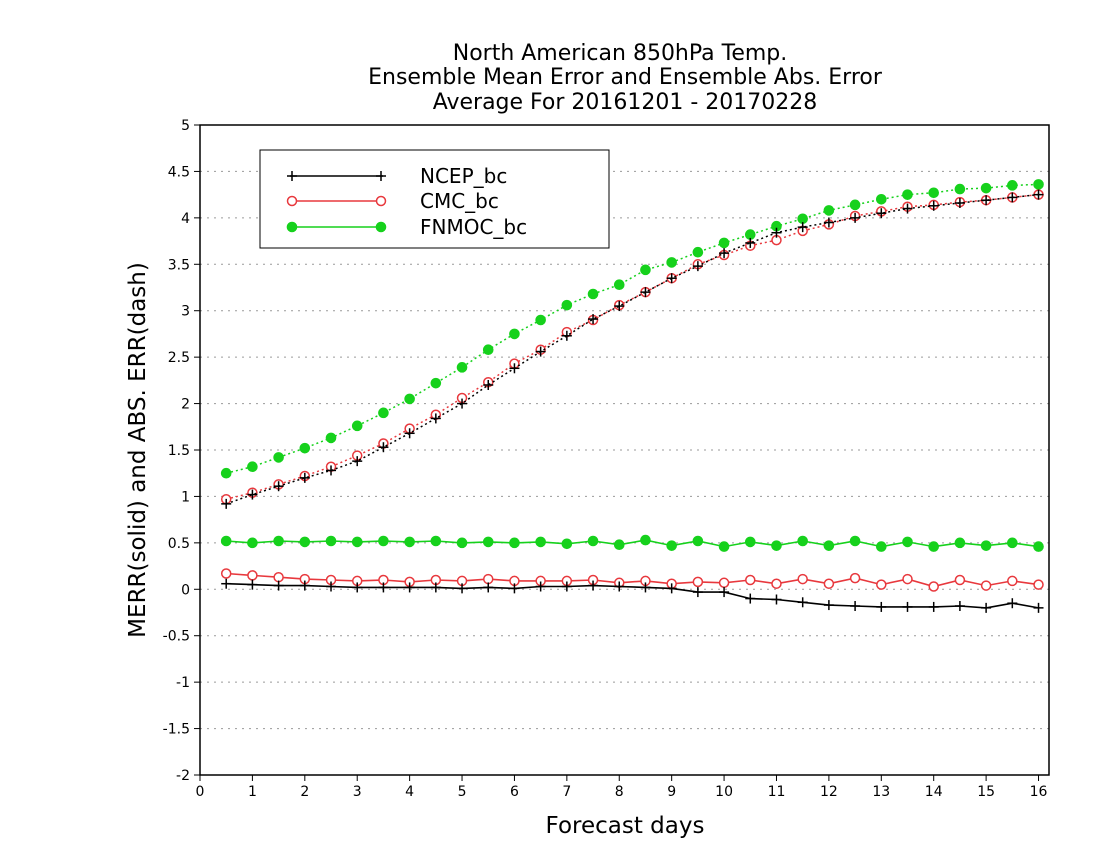 This screenshot has width=1100, height=854. Describe the element at coordinates (185, 126) in the screenshot. I see `y-tick-label: 5` at that location.